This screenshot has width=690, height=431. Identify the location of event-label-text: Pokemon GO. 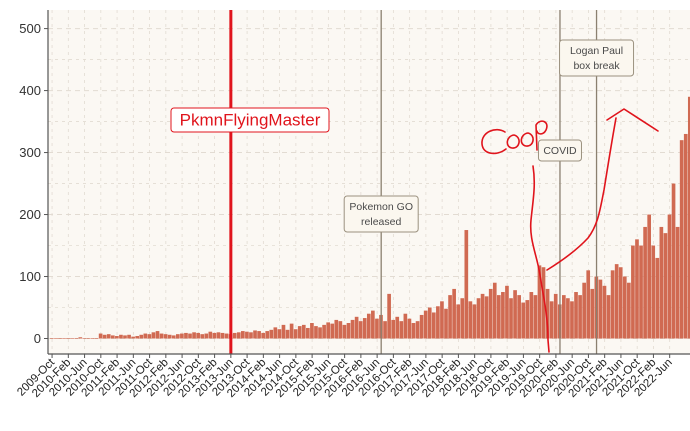
(381, 207).